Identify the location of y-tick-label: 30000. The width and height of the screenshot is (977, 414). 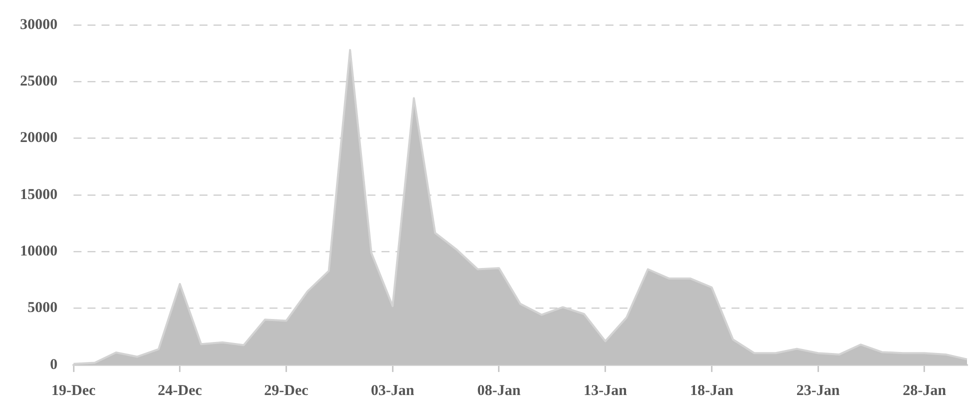
(39, 24).